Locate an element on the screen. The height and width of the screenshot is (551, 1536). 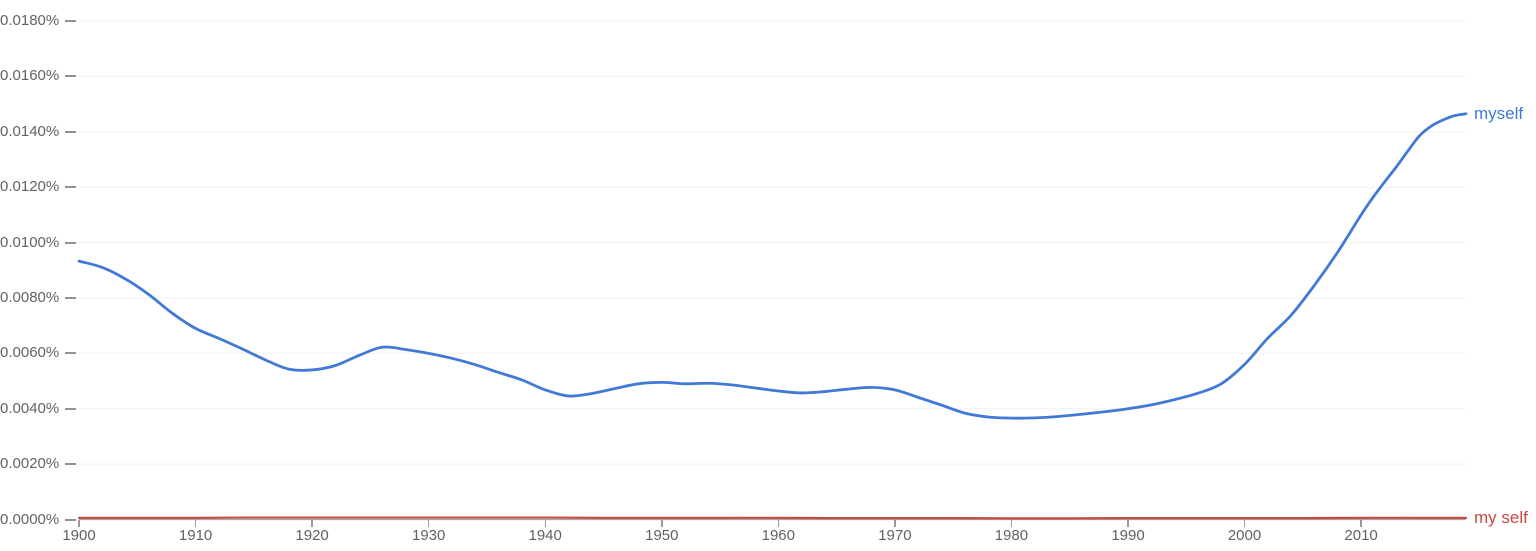
x-tick-label: 1940 is located at coordinates (545, 535).